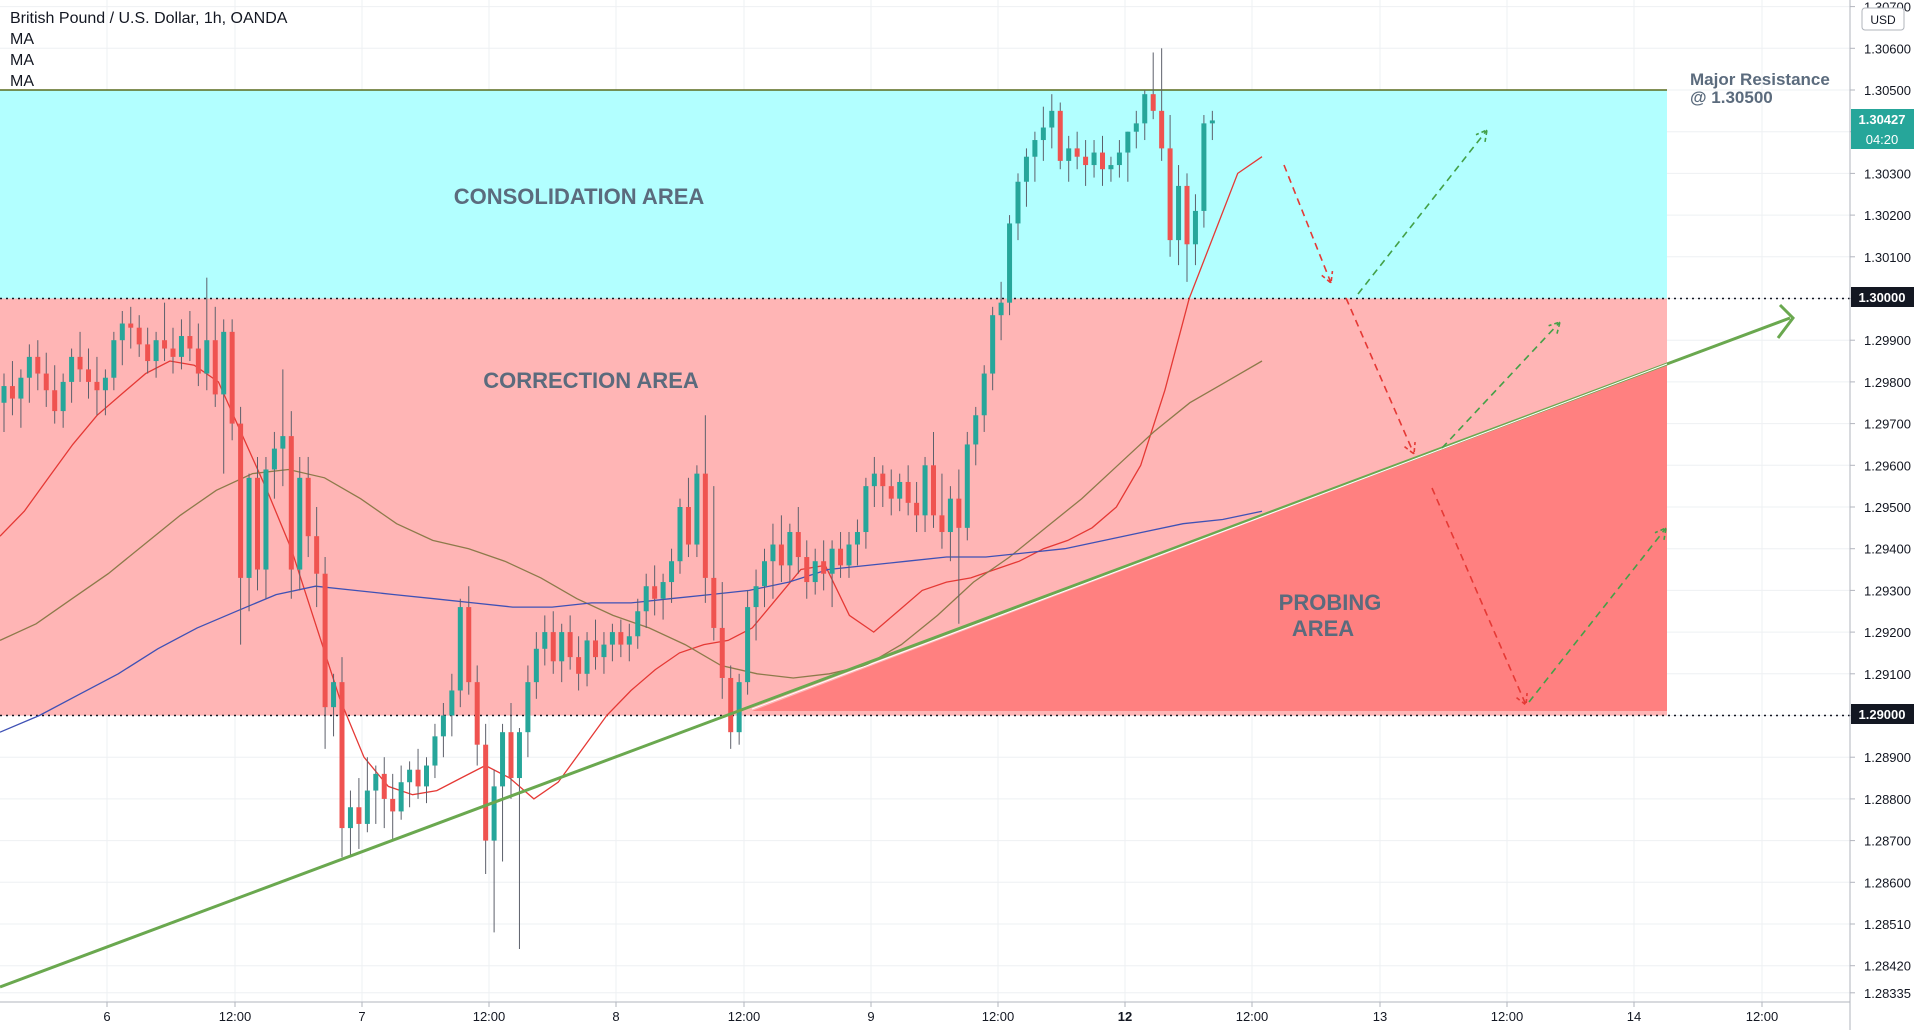  Describe the element at coordinates (149, 18) in the screenshot. I see `symbol-title: British Pound / U.S. Dollar, 1h, OANDA` at that location.